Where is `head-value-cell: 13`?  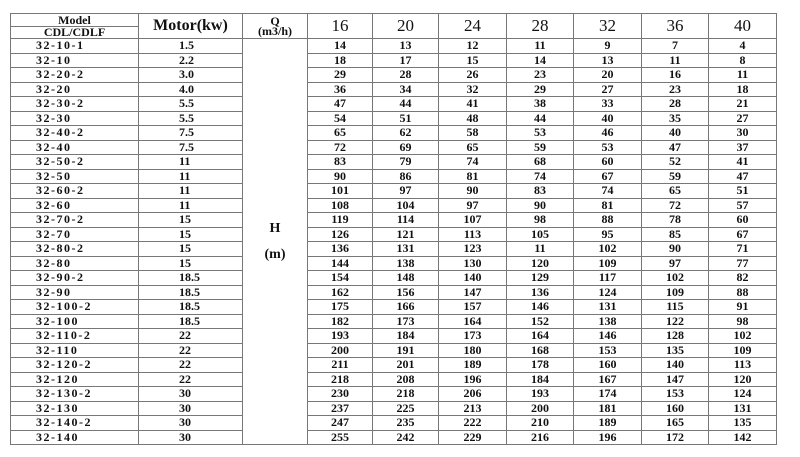
head-value-cell: 13 is located at coordinates (607, 60).